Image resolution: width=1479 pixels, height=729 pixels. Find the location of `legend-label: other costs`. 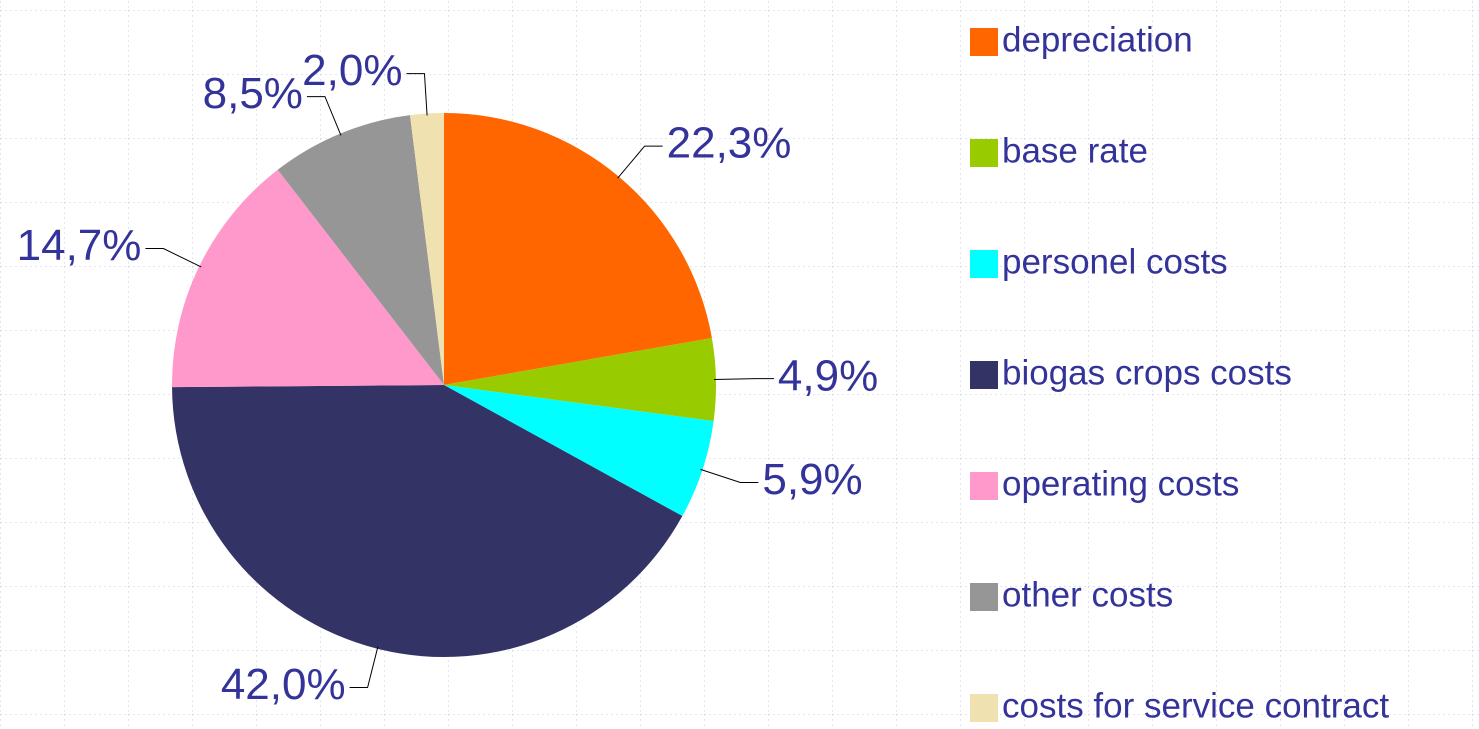

legend-label: other costs is located at coordinates (1087, 594).